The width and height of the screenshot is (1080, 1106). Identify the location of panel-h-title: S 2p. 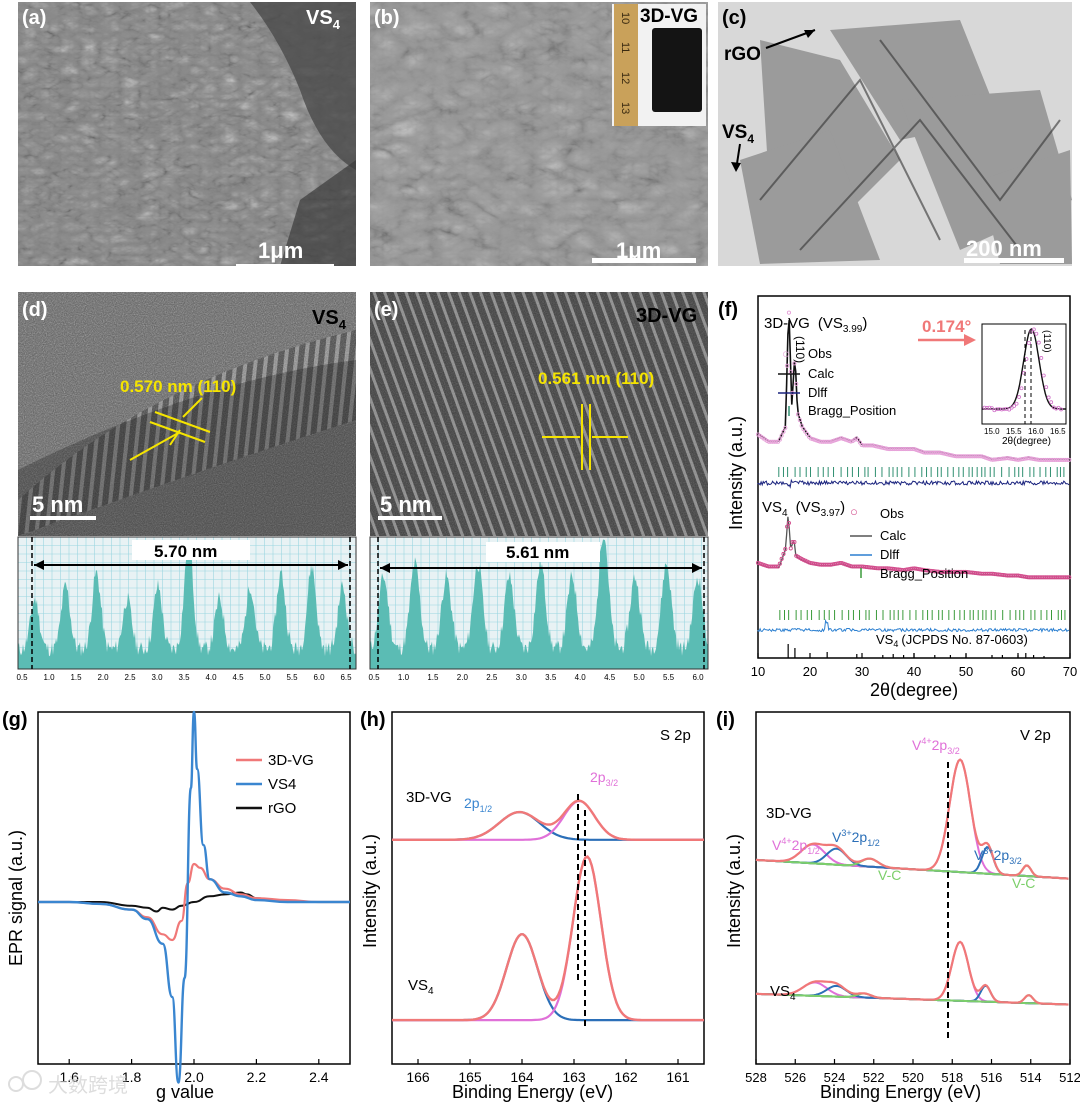
(675, 735).